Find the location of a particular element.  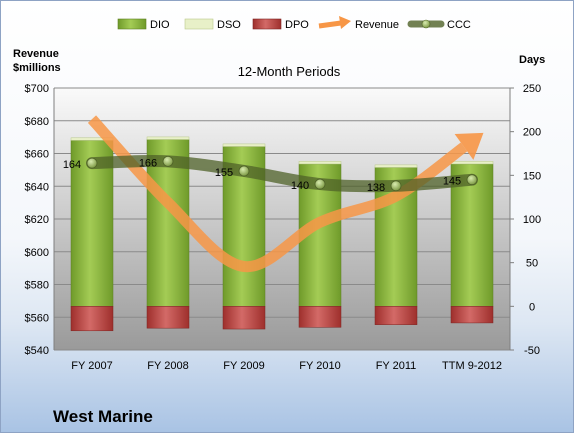

x-tick-label: FY 2007 is located at coordinates (91, 366).